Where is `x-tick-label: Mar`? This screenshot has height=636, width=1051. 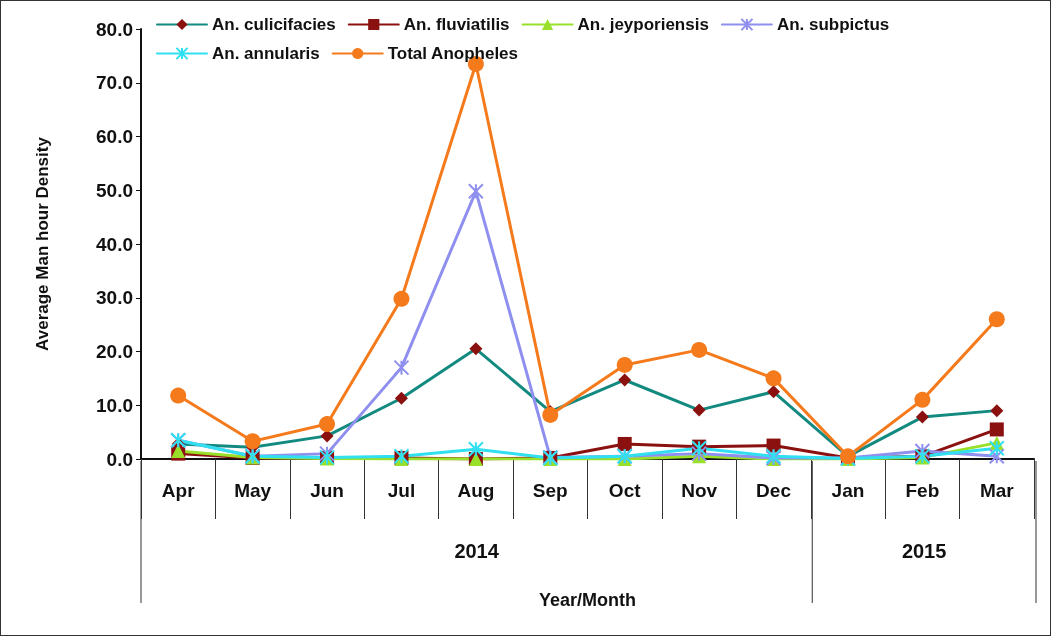
x-tick-label: Mar is located at coordinates (997, 490).